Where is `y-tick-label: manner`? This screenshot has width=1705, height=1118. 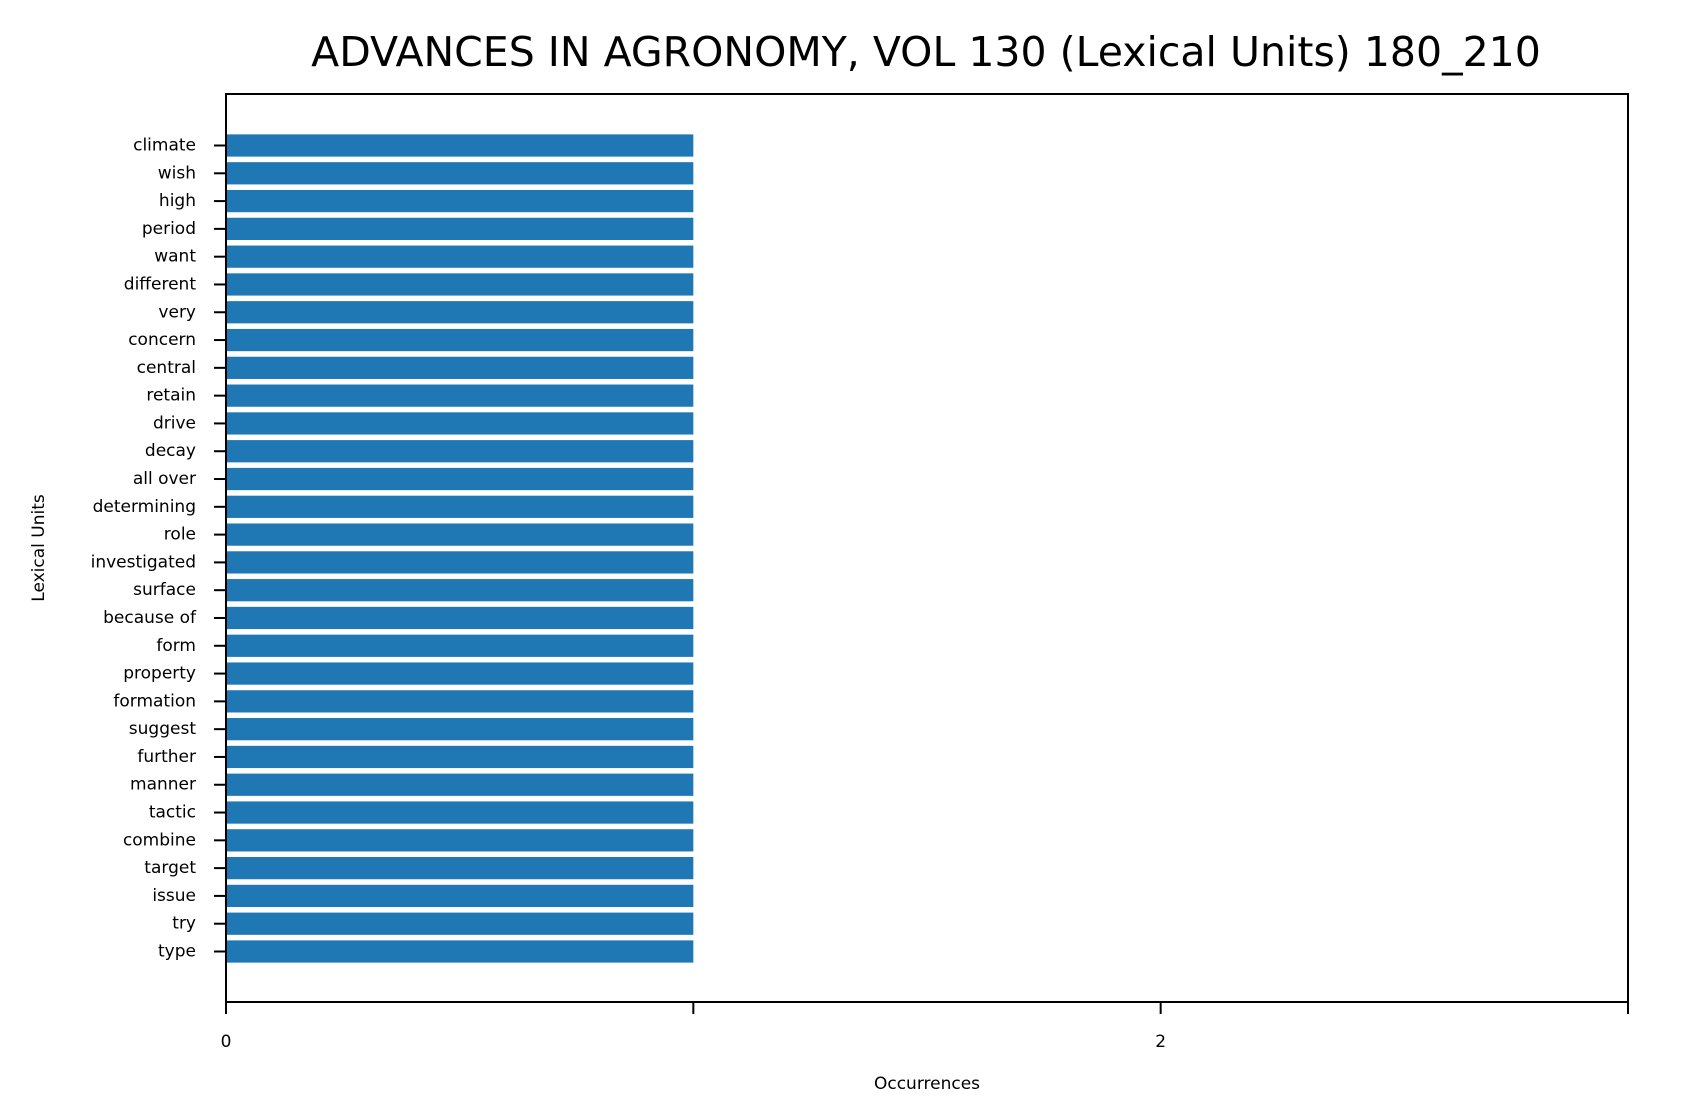
y-tick-label: manner is located at coordinates (163, 785).